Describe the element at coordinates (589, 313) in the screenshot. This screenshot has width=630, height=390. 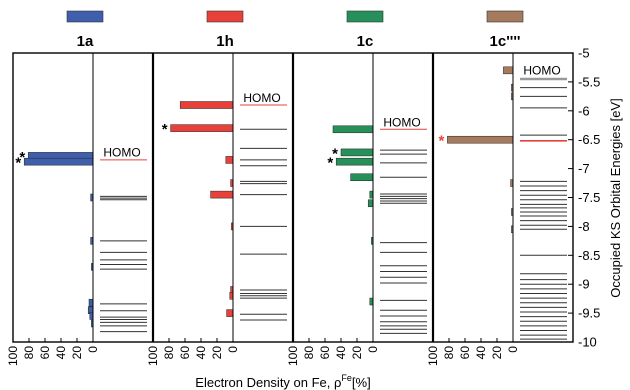
I see `y-tick-label: -9.5` at that location.